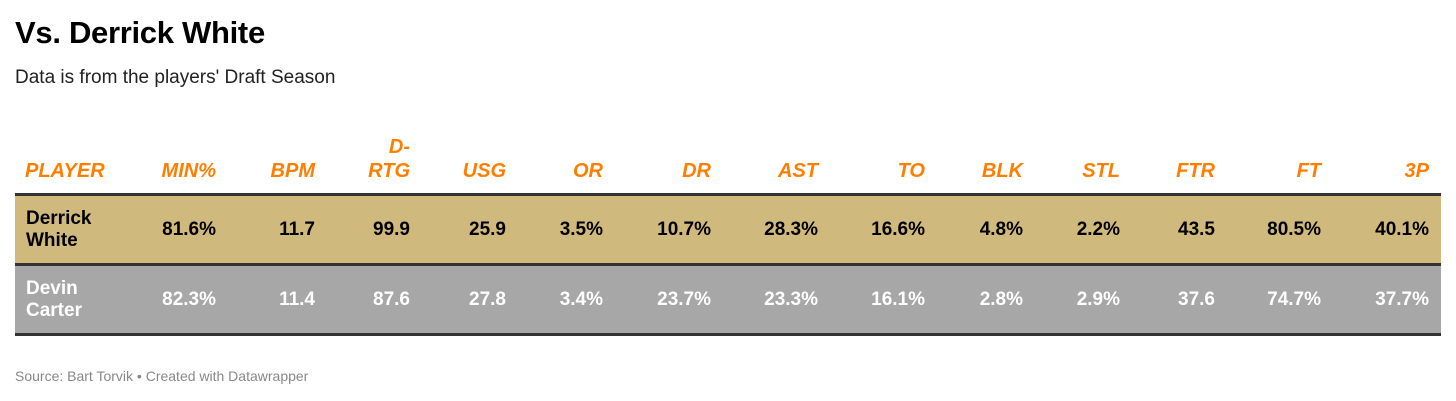 The width and height of the screenshot is (1456, 401). I want to click on column-header-or: OR, so click(558, 171).